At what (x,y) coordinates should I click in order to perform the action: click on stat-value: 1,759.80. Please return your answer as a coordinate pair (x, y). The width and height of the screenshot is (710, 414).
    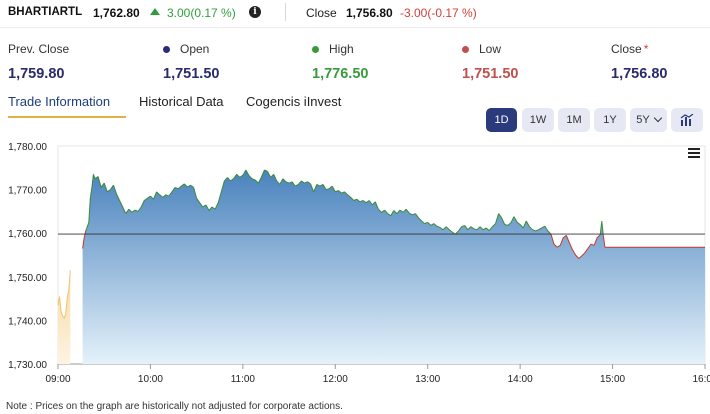
    Looking at the image, I should click on (36, 74).